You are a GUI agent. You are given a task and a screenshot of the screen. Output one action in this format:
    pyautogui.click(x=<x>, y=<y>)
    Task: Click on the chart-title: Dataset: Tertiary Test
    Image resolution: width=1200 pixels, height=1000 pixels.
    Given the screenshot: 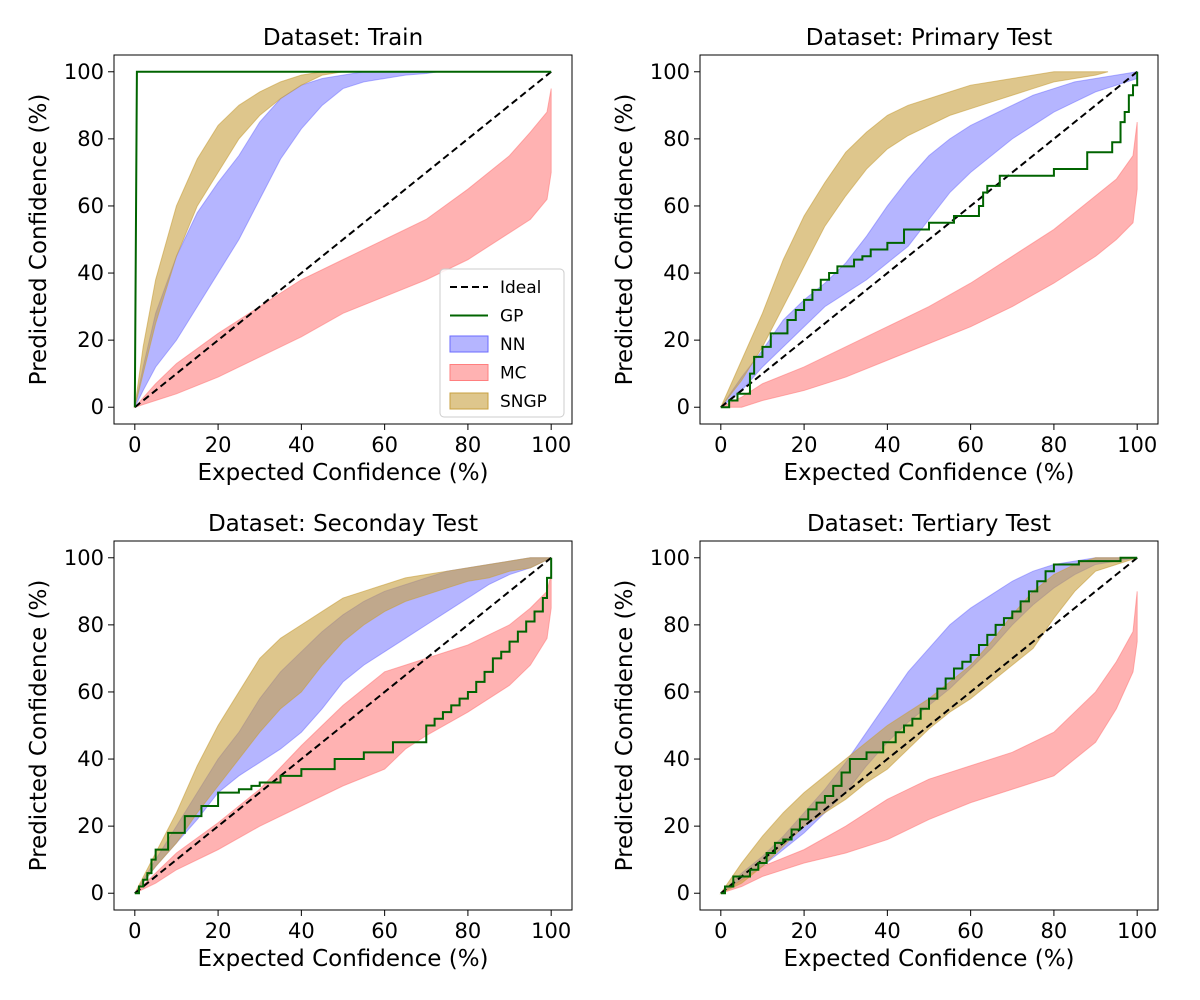 What is the action you would take?
    pyautogui.click(x=929, y=524)
    